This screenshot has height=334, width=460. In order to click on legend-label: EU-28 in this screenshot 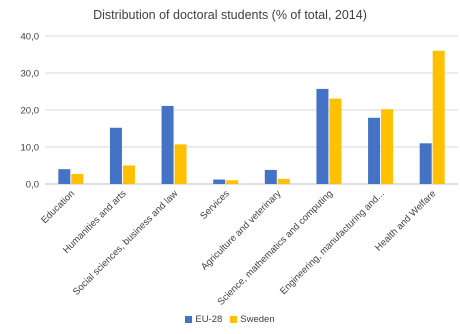, I will do `click(209, 319)`.